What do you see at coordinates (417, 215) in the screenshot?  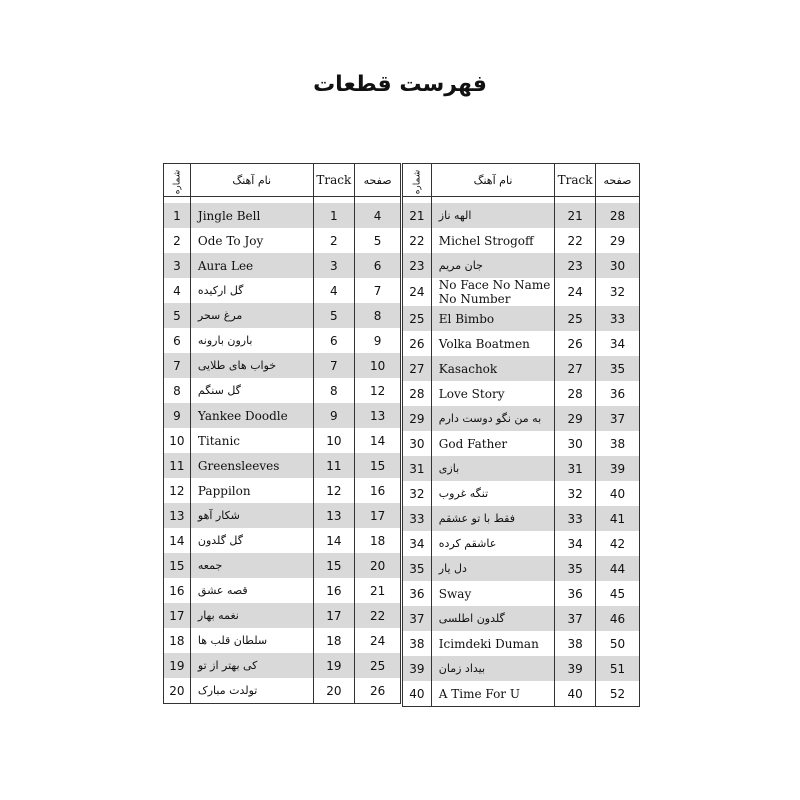 I see `row-number: 21` at bounding box center [417, 215].